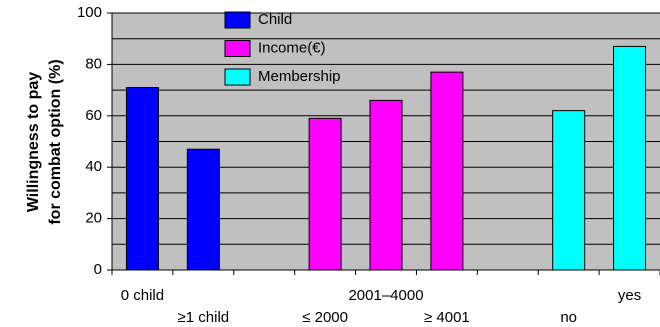 This screenshot has height=327, width=660. What do you see at coordinates (98, 269) in the screenshot?
I see `y-tick-label: 0` at bounding box center [98, 269].